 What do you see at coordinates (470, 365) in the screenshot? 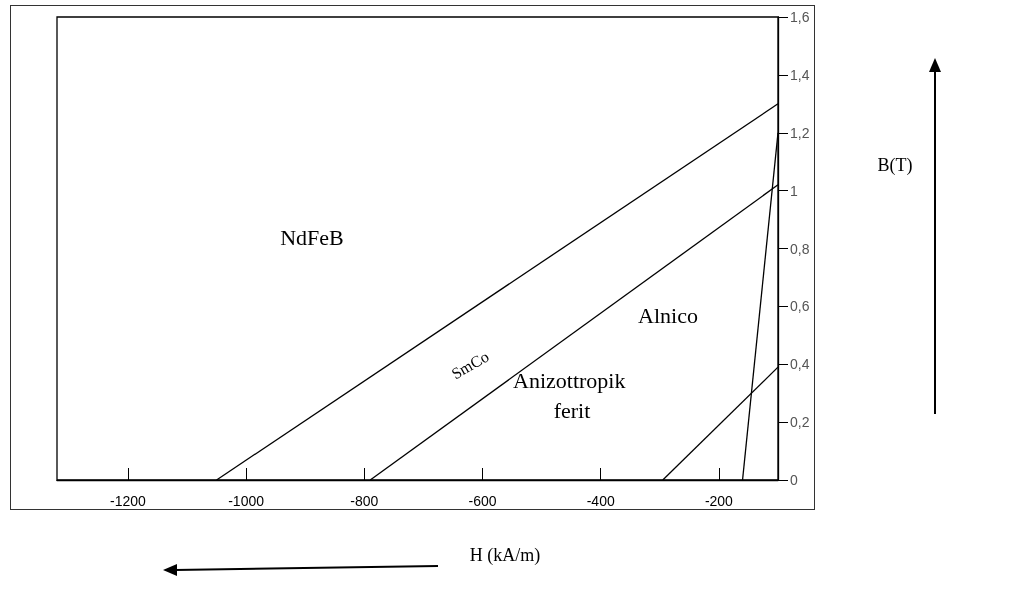
I see `annotation: SmCo` at bounding box center [470, 365].